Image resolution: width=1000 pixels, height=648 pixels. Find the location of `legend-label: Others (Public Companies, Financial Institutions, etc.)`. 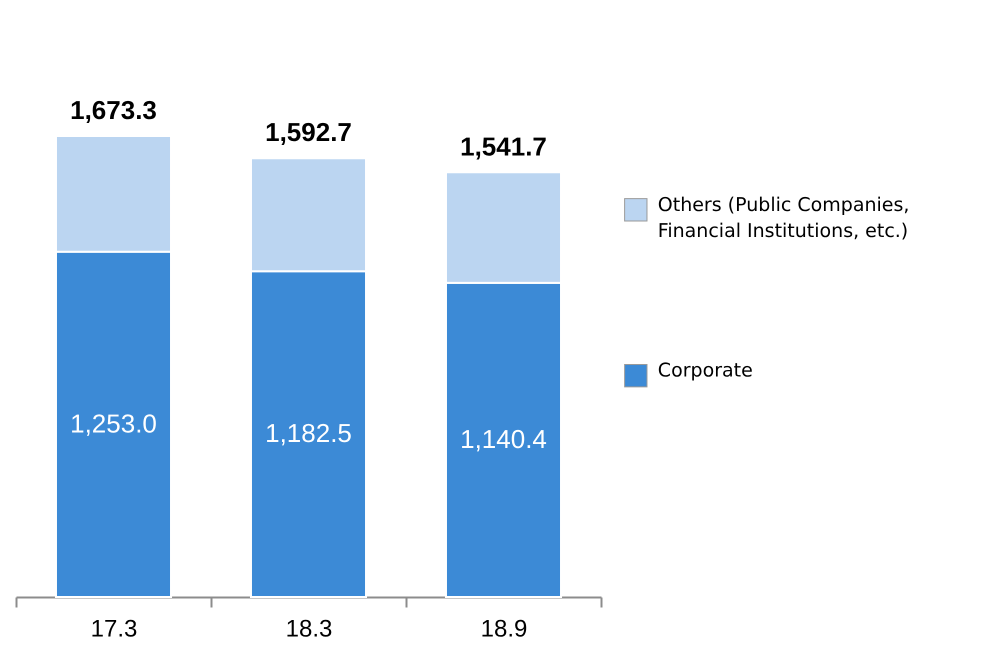

legend-label: Others (Public Companies, Financial Institutions, etc.) is located at coordinates (784, 218).